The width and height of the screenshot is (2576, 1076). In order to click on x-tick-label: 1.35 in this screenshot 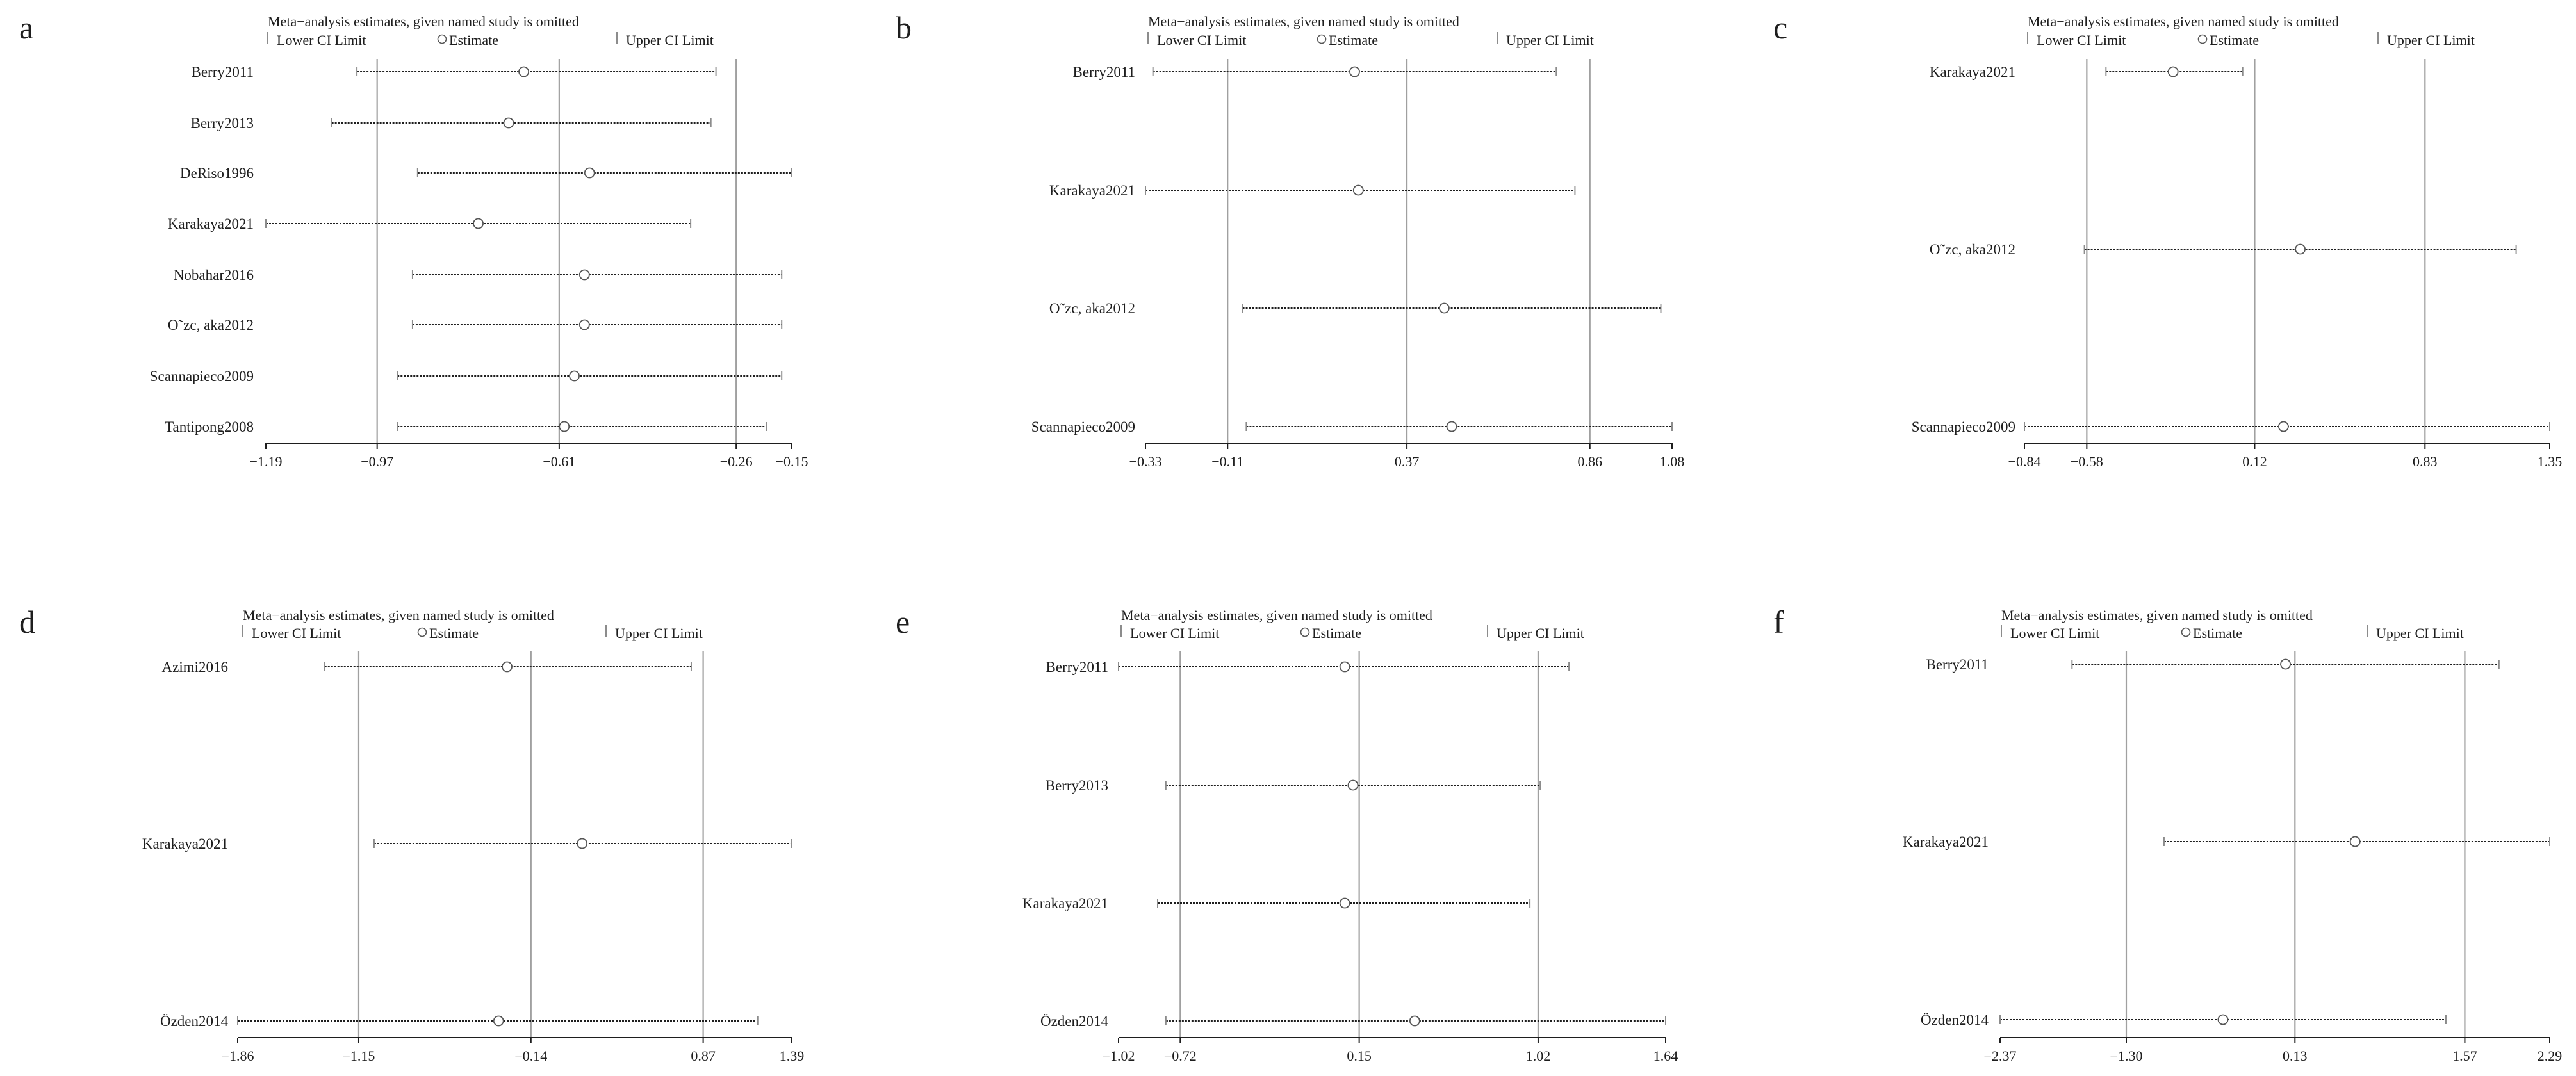, I will do `click(2550, 461)`.